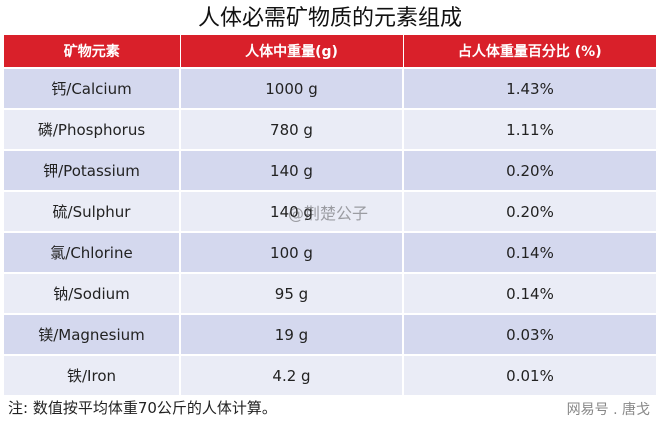  Describe the element at coordinates (529, 334) in the screenshot. I see `cell-percent: 0.03%` at that location.